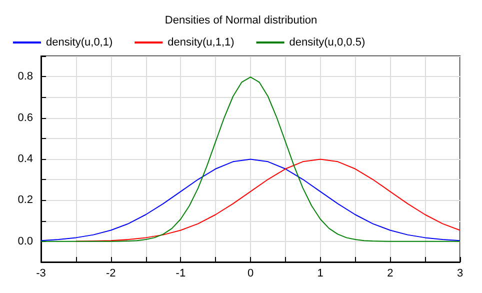 This screenshot has width=482, height=293. Describe the element at coordinates (241, 20) in the screenshot. I see `chart-title: Densities of Normal distribution` at that location.